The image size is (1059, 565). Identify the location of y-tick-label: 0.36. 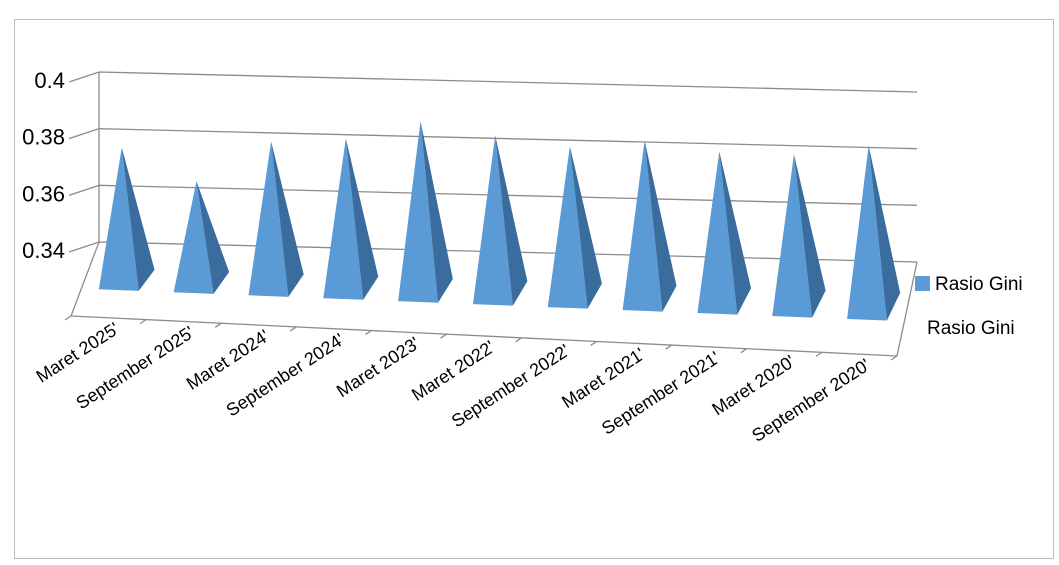
(43, 193).